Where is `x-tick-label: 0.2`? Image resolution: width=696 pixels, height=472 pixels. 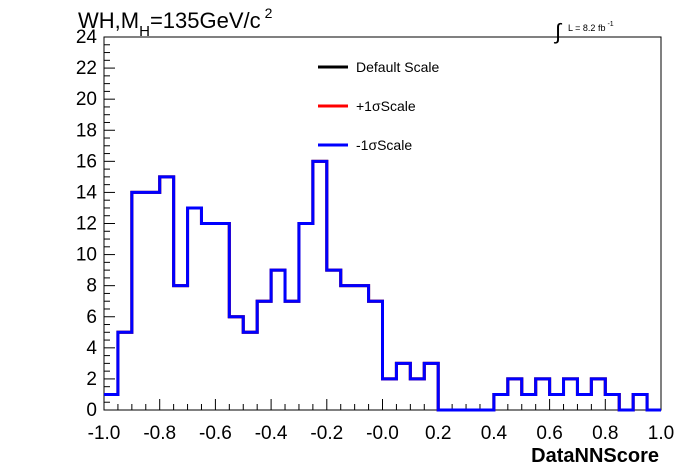 x-tick-label: 0.2 is located at coordinates (438, 433).